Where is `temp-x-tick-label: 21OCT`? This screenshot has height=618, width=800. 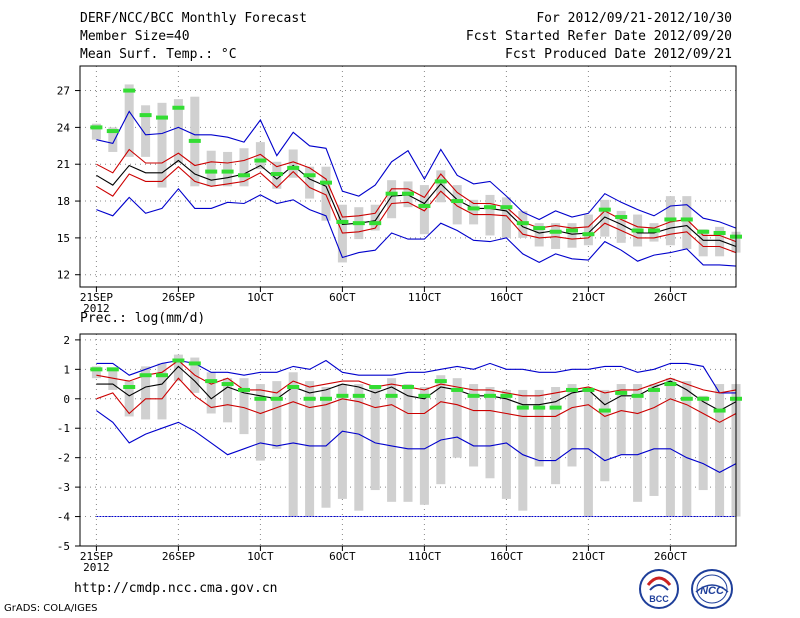 temp-x-tick-label: 21OCT is located at coordinates (588, 297).